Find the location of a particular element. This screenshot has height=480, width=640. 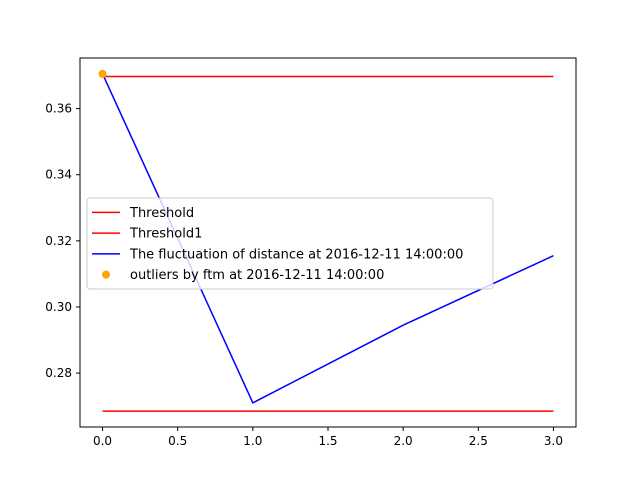

y-tick-label: 0.36 is located at coordinates (58, 109).